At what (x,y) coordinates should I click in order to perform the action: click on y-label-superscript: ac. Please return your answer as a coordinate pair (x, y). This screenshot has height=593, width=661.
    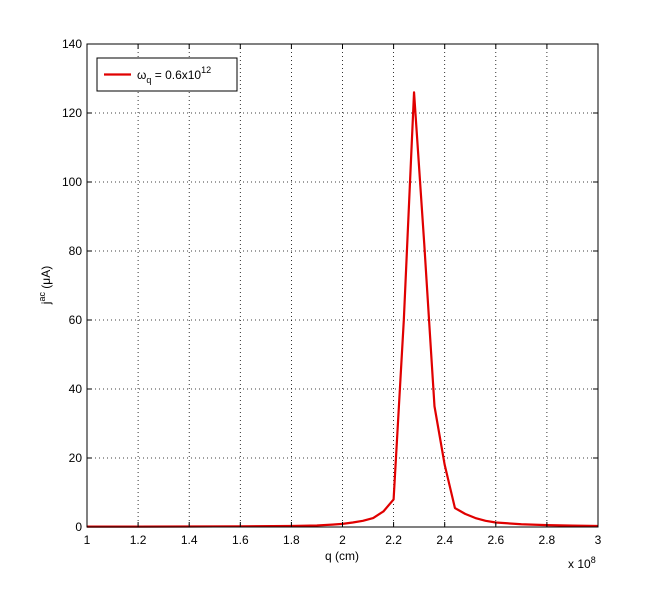
    Looking at the image, I should click on (42, 297).